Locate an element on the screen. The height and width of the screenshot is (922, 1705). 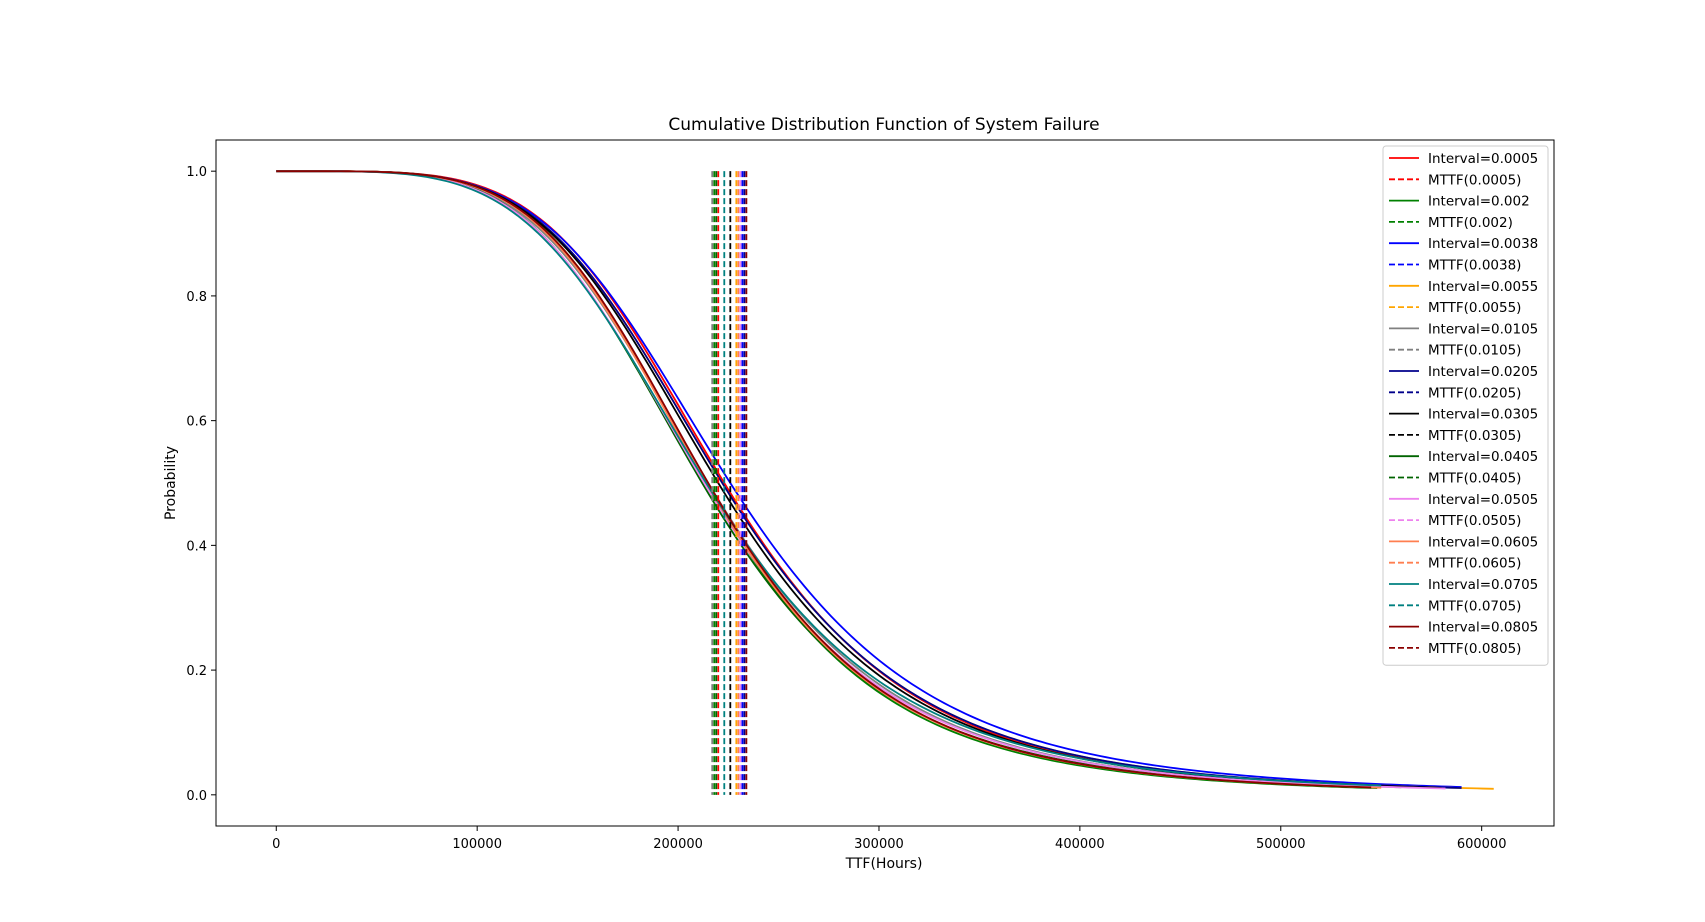
legend-label-15: MTTF(0.0405) is located at coordinates (1474, 479).